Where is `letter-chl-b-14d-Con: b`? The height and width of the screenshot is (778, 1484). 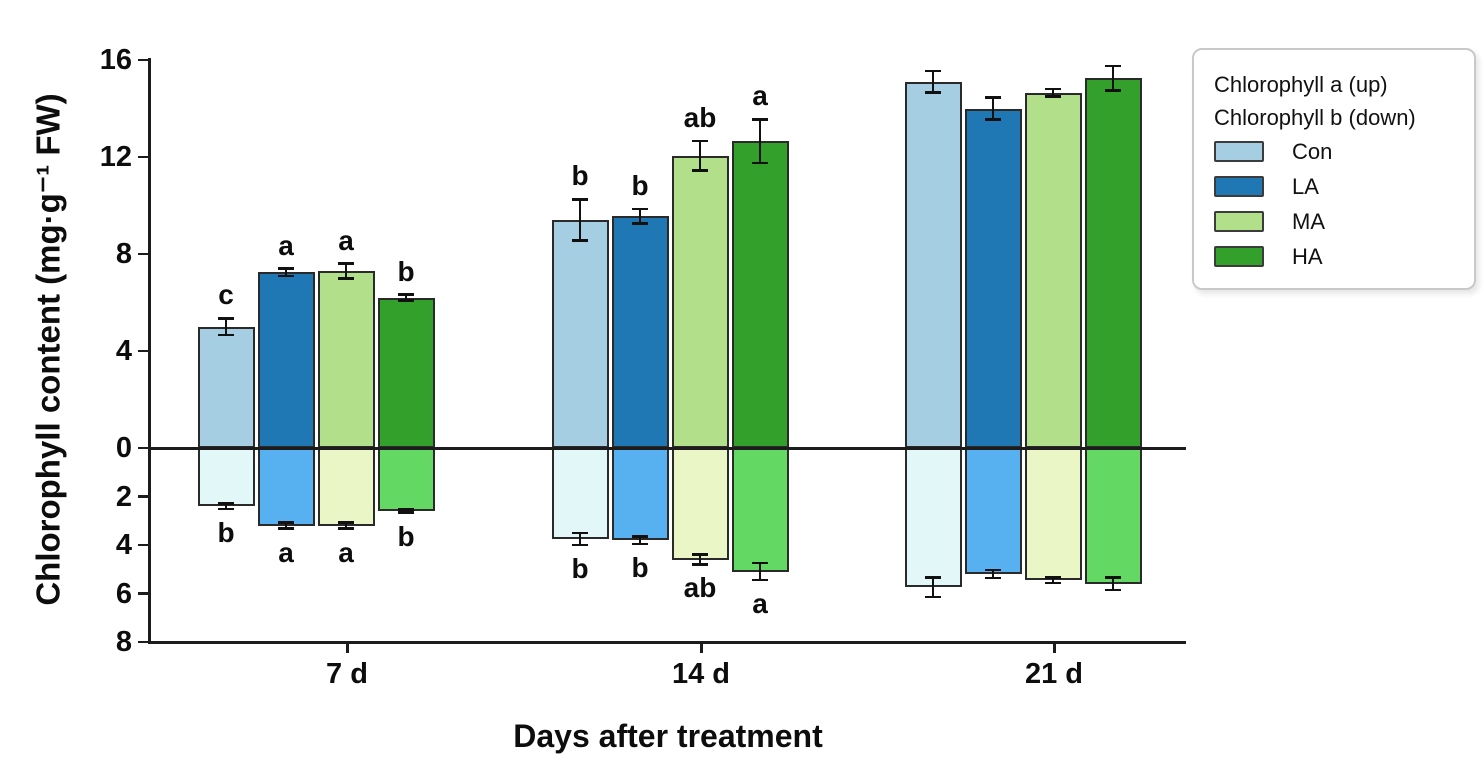
letter-chl-b-14d-Con: b is located at coordinates (580, 568).